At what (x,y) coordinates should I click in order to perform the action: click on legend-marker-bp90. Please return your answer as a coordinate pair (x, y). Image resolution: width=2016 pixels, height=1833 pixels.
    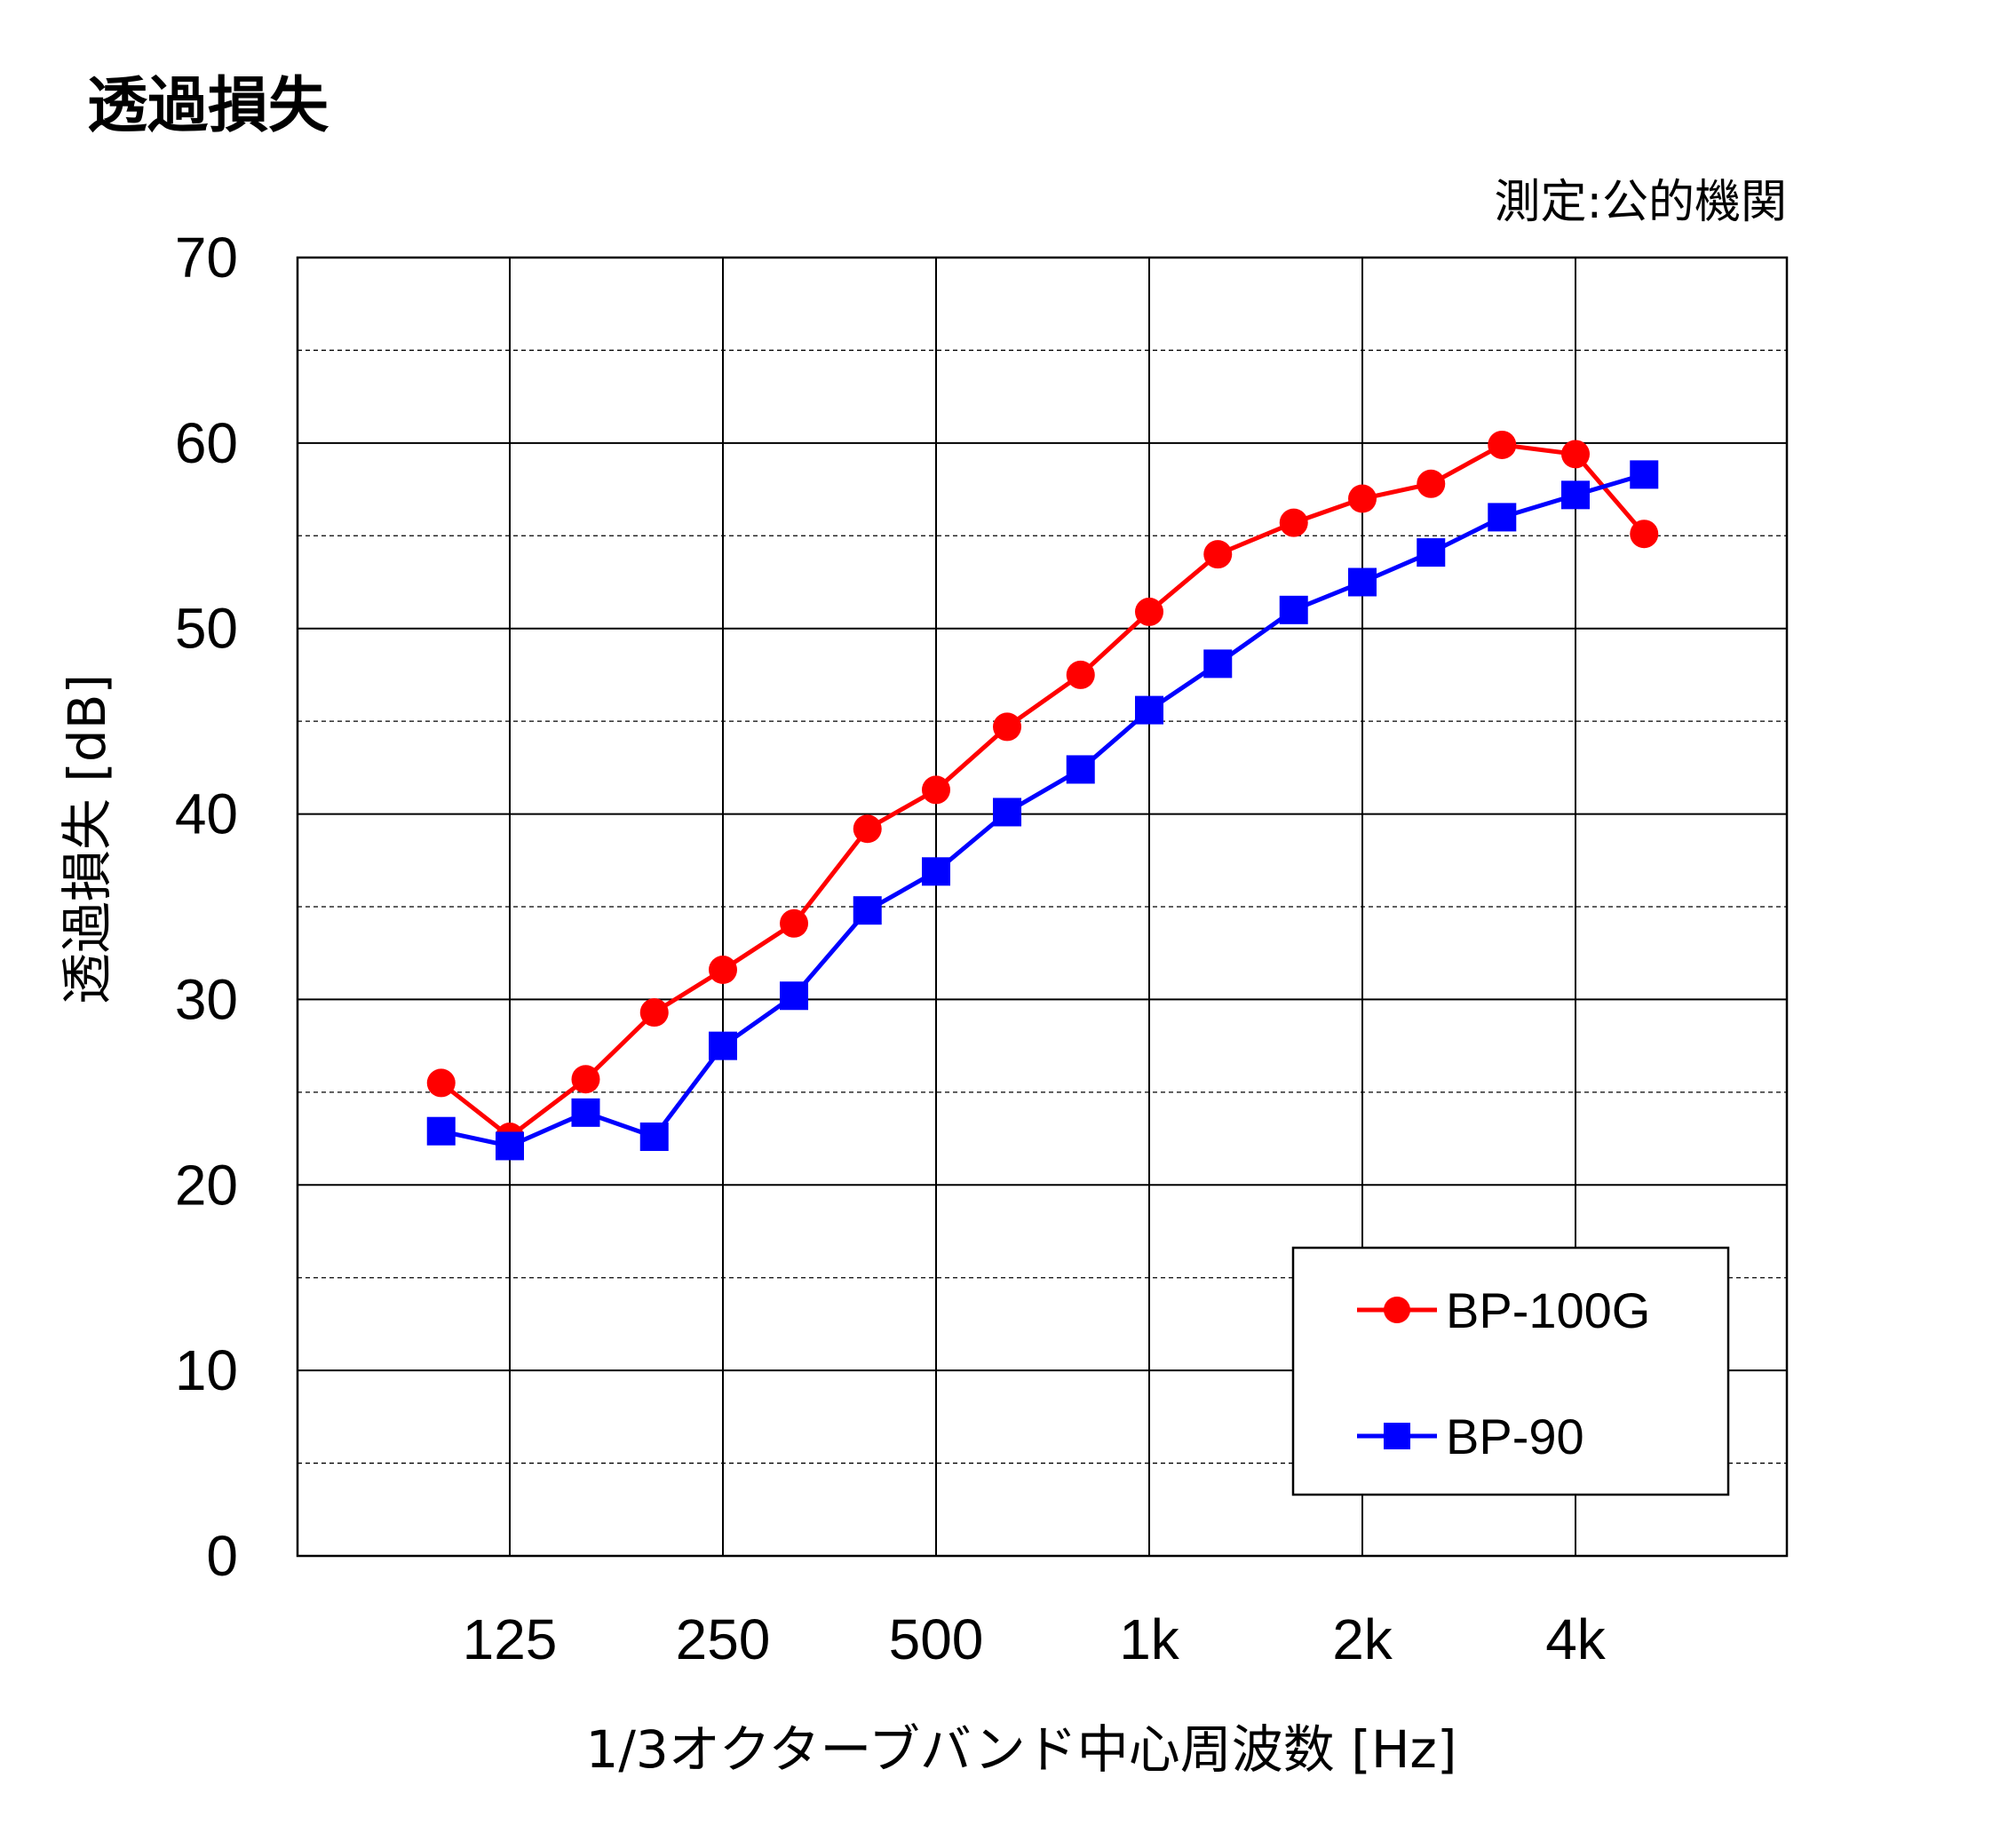
    Looking at the image, I should click on (1397, 1436).